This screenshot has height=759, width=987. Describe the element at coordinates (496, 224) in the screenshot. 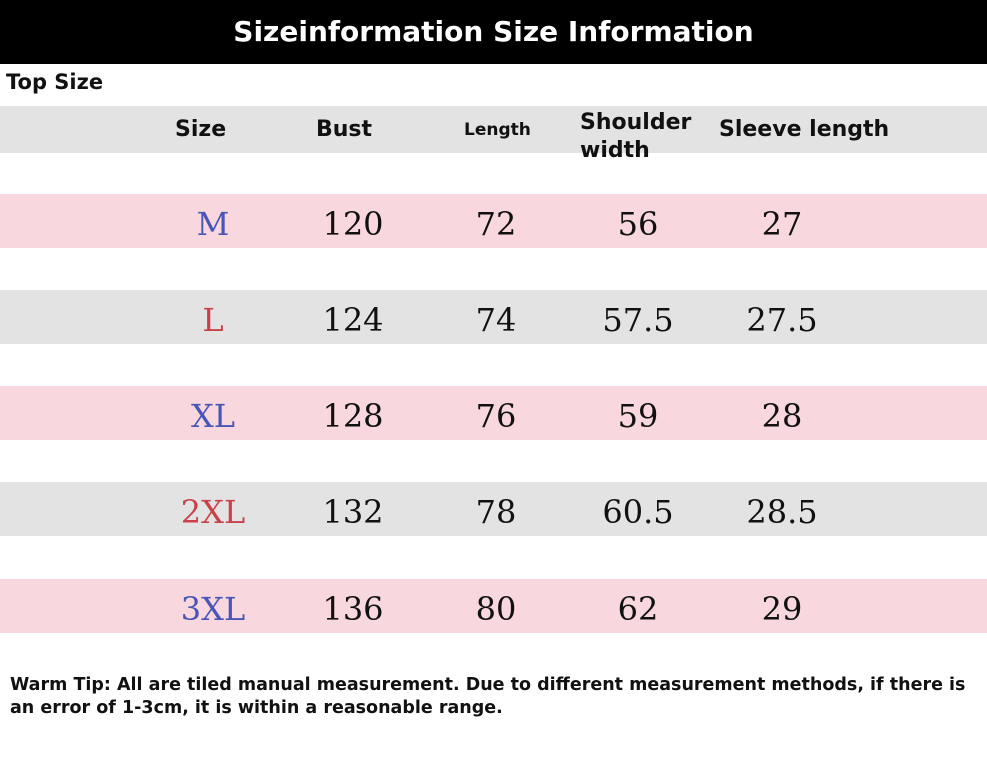

I see `length-cell: 72` at that location.